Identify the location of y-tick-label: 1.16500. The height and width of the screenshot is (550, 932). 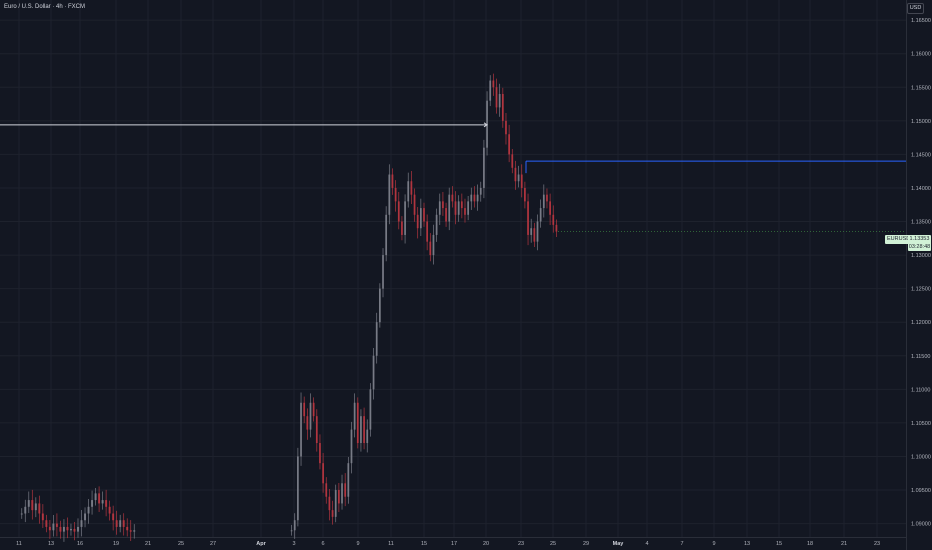
(921, 21).